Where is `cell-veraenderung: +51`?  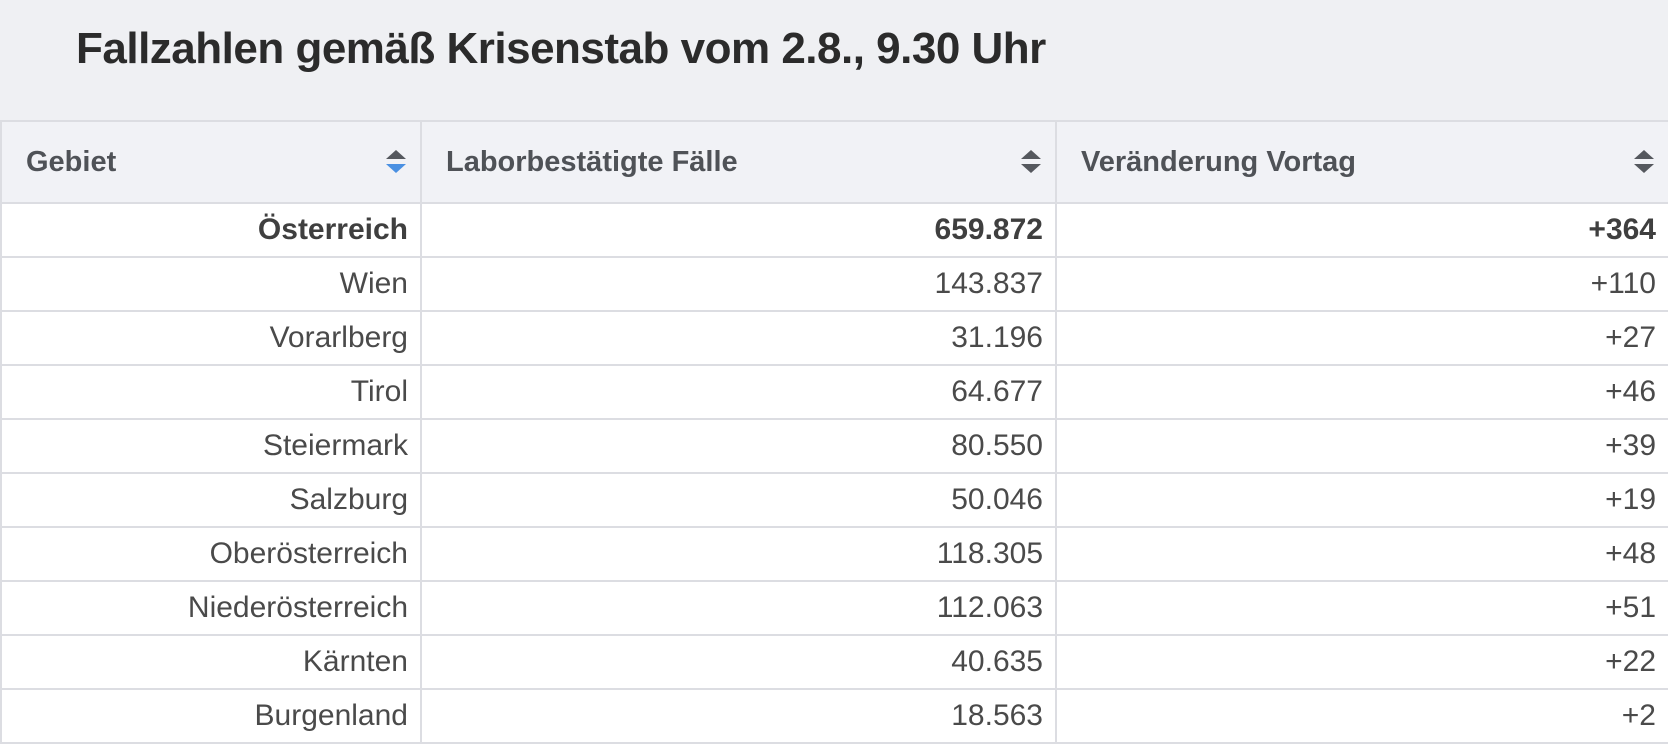 cell-veraenderung: +51 is located at coordinates (1361, 608).